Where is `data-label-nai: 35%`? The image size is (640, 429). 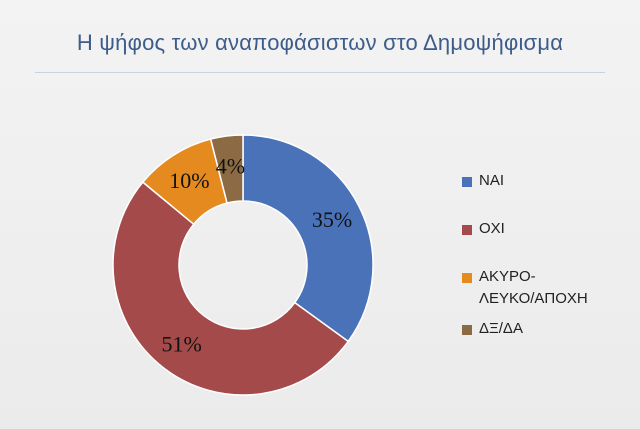 data-label-nai: 35% is located at coordinates (332, 219).